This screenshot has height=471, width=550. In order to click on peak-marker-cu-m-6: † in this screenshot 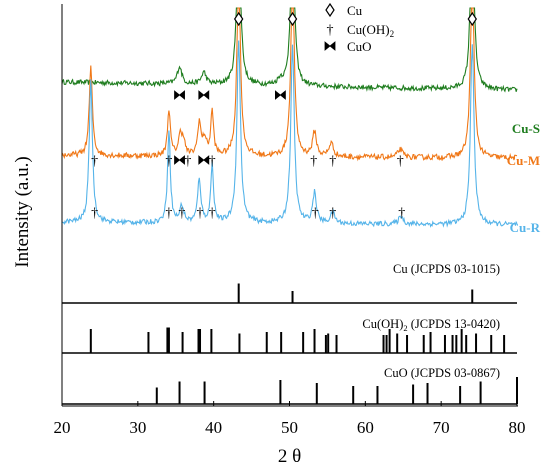, I will do `click(94, 161)`.